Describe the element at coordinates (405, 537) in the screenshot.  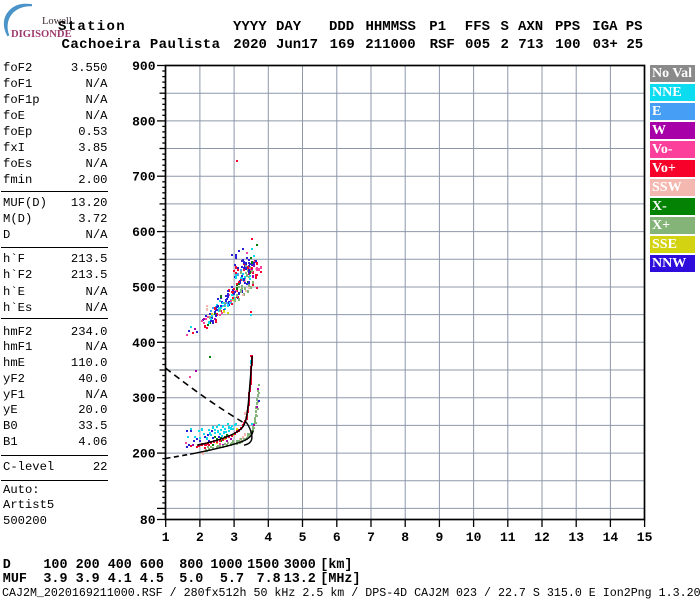
I see `svg-text: 8` at that location.